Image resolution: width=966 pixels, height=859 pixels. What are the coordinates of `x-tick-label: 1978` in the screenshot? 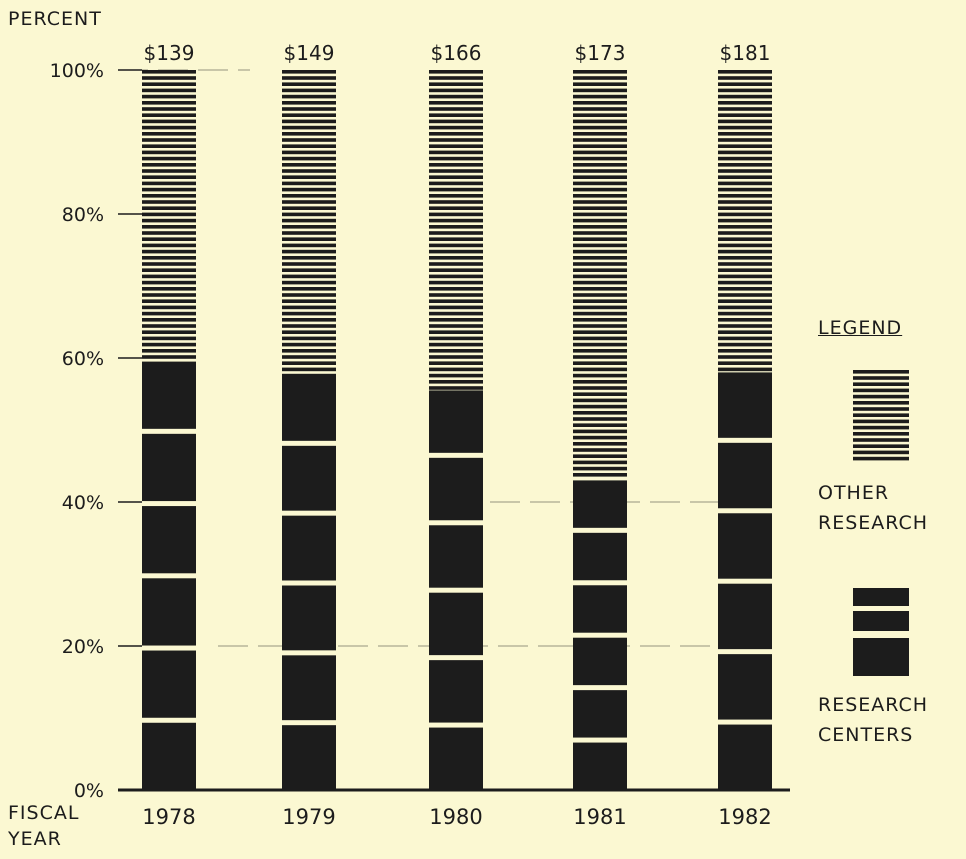 It's located at (168, 817).